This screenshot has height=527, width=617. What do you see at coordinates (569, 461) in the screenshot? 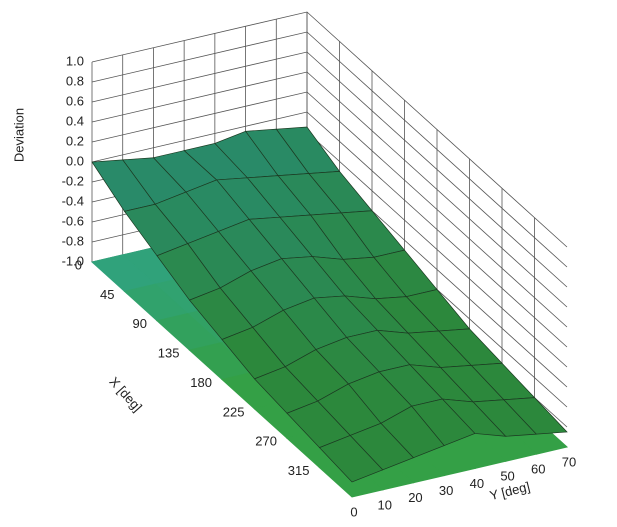
I see `y-tick-label: 70` at bounding box center [569, 461].